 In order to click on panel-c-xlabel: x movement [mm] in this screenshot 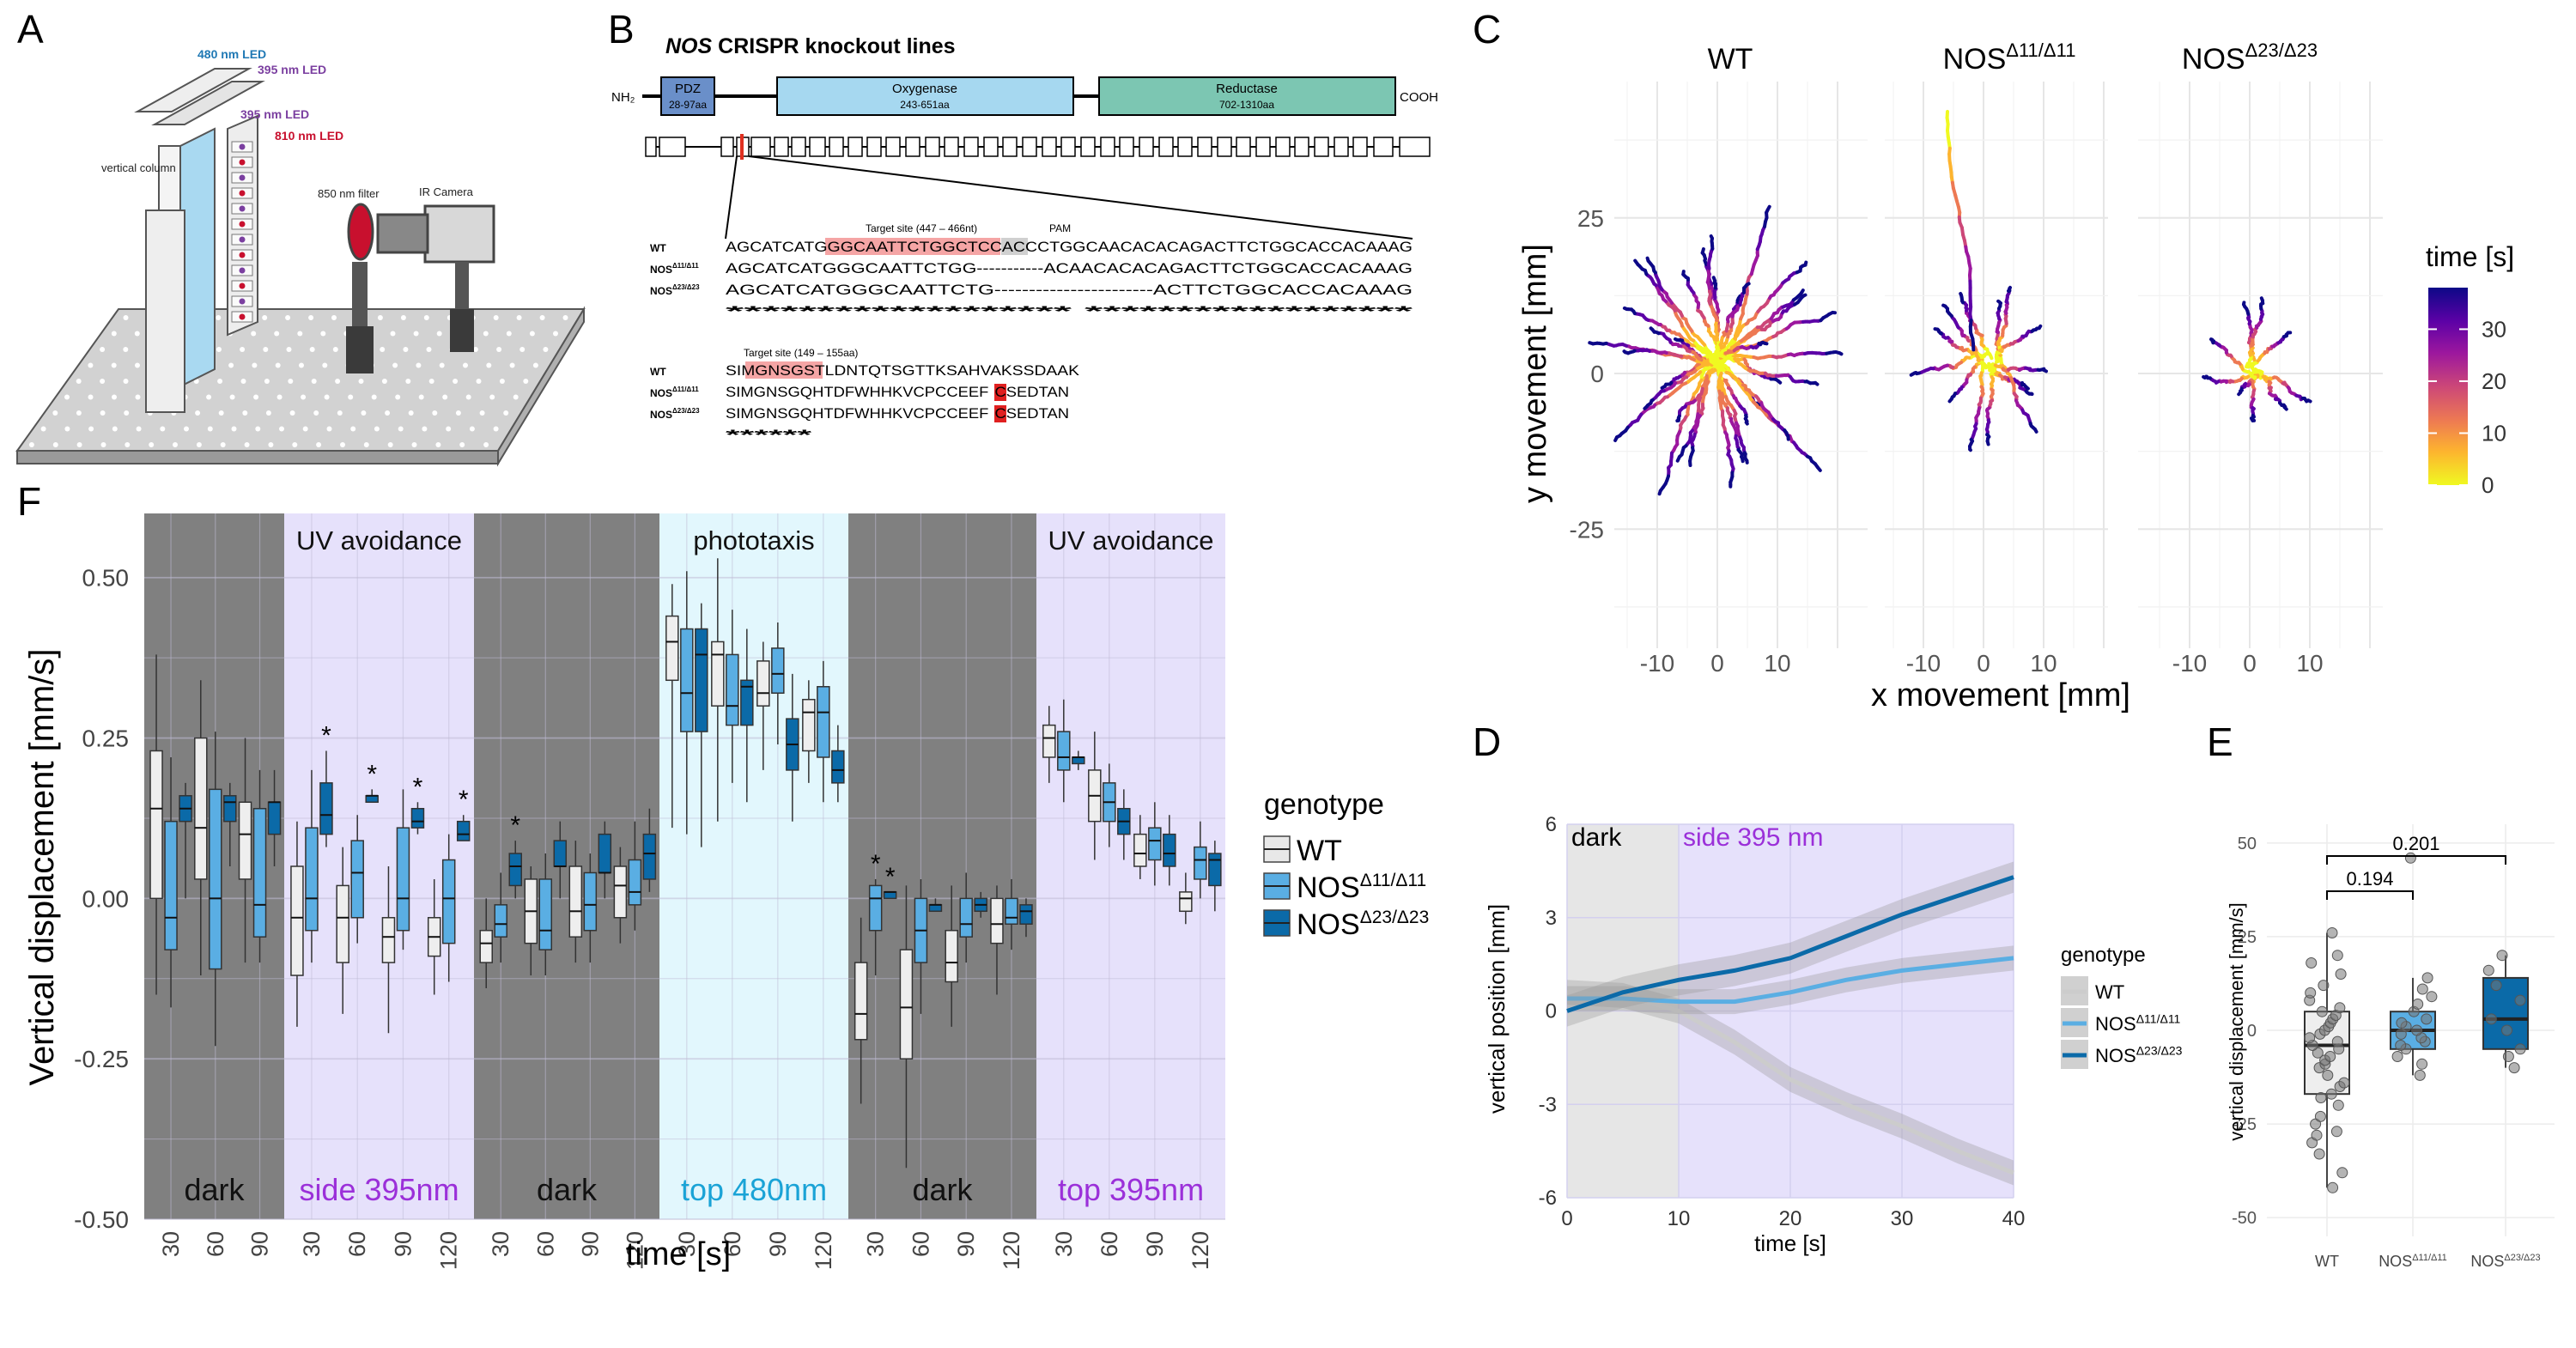, I will do `click(2001, 695)`.